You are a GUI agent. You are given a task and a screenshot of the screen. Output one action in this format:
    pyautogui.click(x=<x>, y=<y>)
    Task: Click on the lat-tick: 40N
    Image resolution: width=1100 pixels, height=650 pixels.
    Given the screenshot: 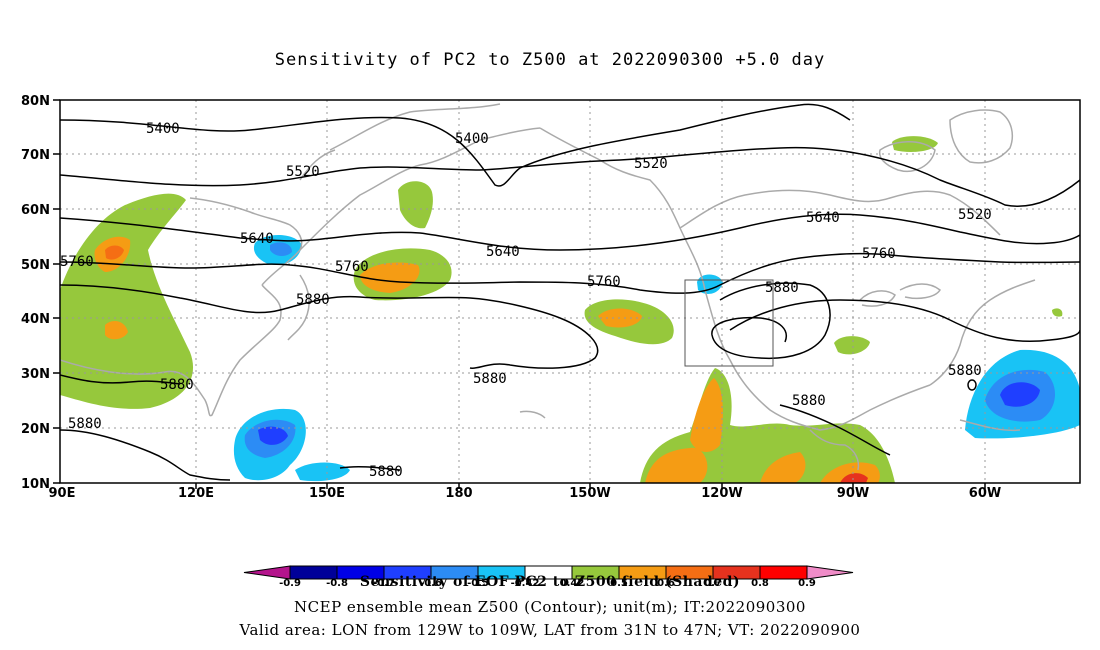 What is the action you would take?
    pyautogui.click(x=35, y=319)
    